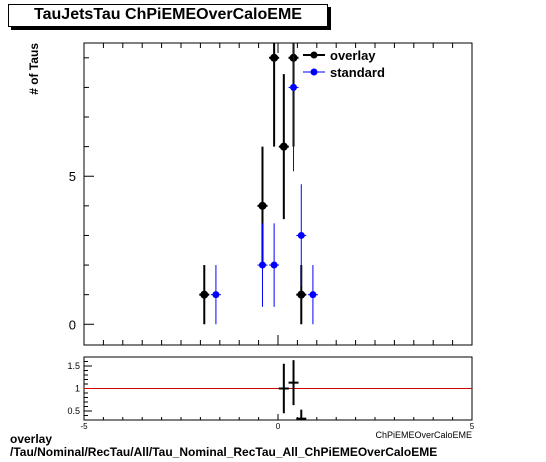  Describe the element at coordinates (278, 426) in the screenshot. I see `ratio-x-tick-label: 0` at that location.